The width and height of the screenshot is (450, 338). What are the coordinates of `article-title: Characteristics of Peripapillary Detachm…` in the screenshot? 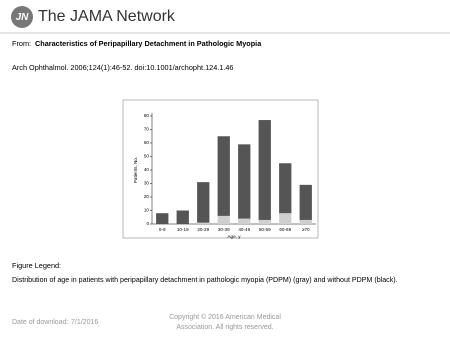 It's located at (148, 43).